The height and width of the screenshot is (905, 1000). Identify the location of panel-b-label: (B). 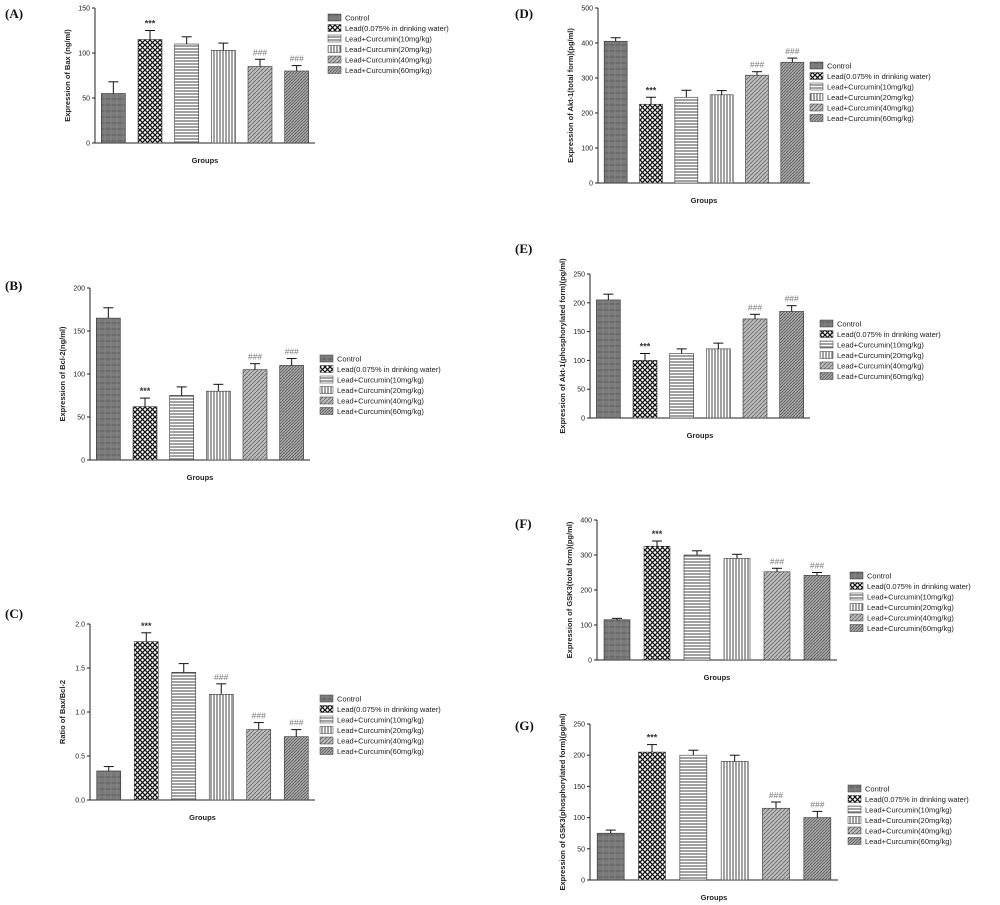
(14, 285).